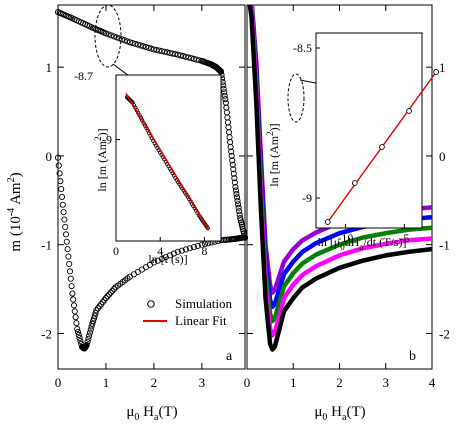 The width and height of the screenshot is (463, 426). I want to click on panel-b-y-tick-label: 0, so click(442, 156).